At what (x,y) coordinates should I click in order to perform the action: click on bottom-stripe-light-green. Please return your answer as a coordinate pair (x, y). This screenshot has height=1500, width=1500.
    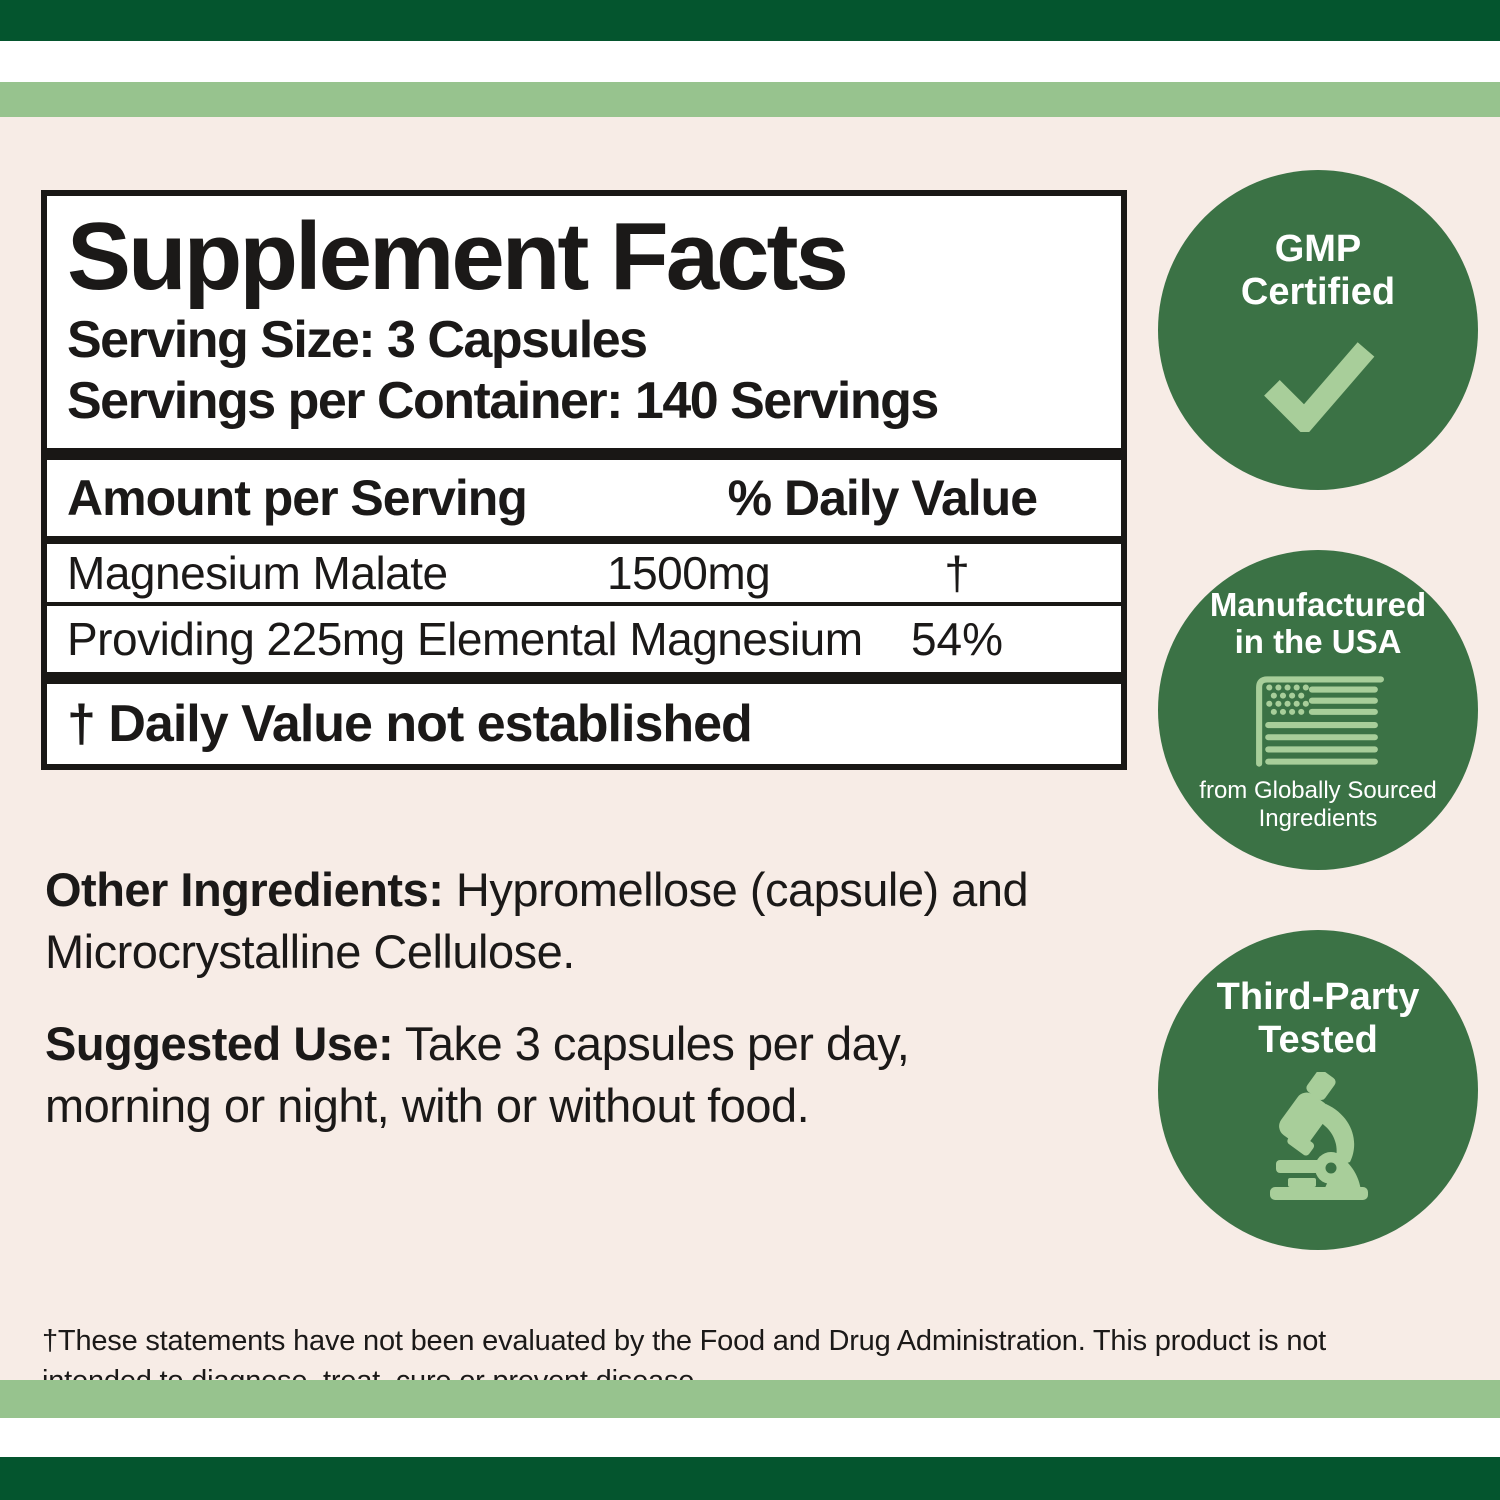
    Looking at the image, I should click on (750, 1399).